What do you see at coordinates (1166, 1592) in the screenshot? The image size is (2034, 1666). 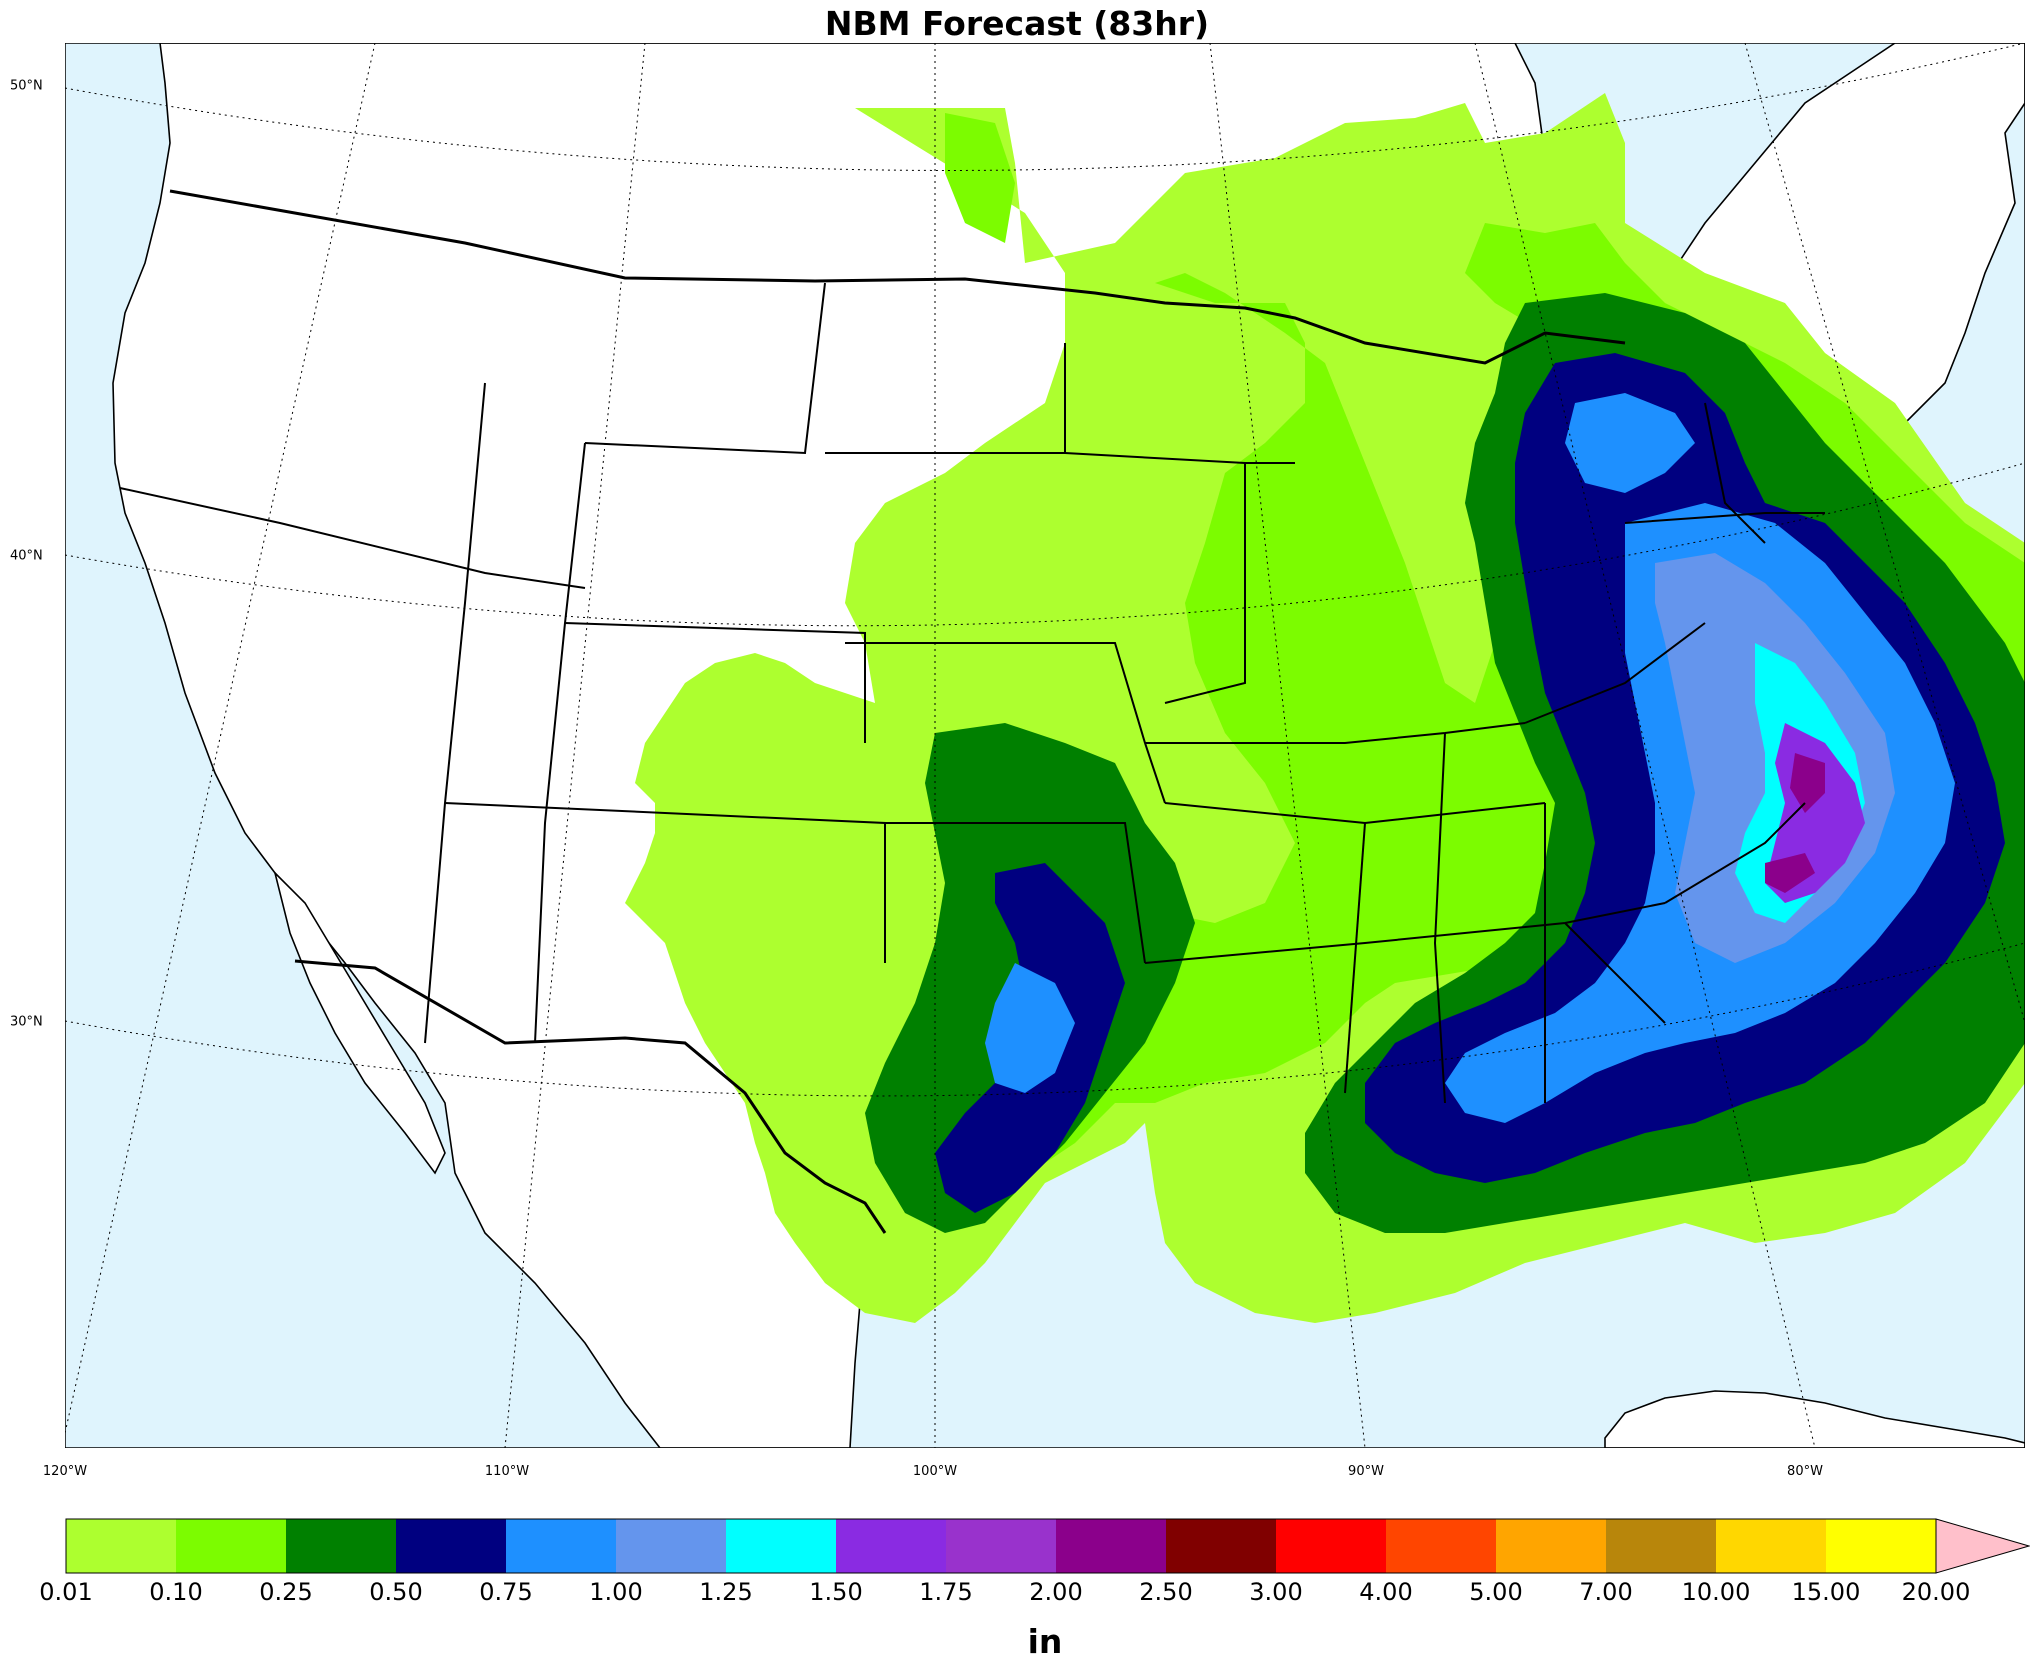 I see `colorbar-tick-label: 2.50` at bounding box center [1166, 1592].